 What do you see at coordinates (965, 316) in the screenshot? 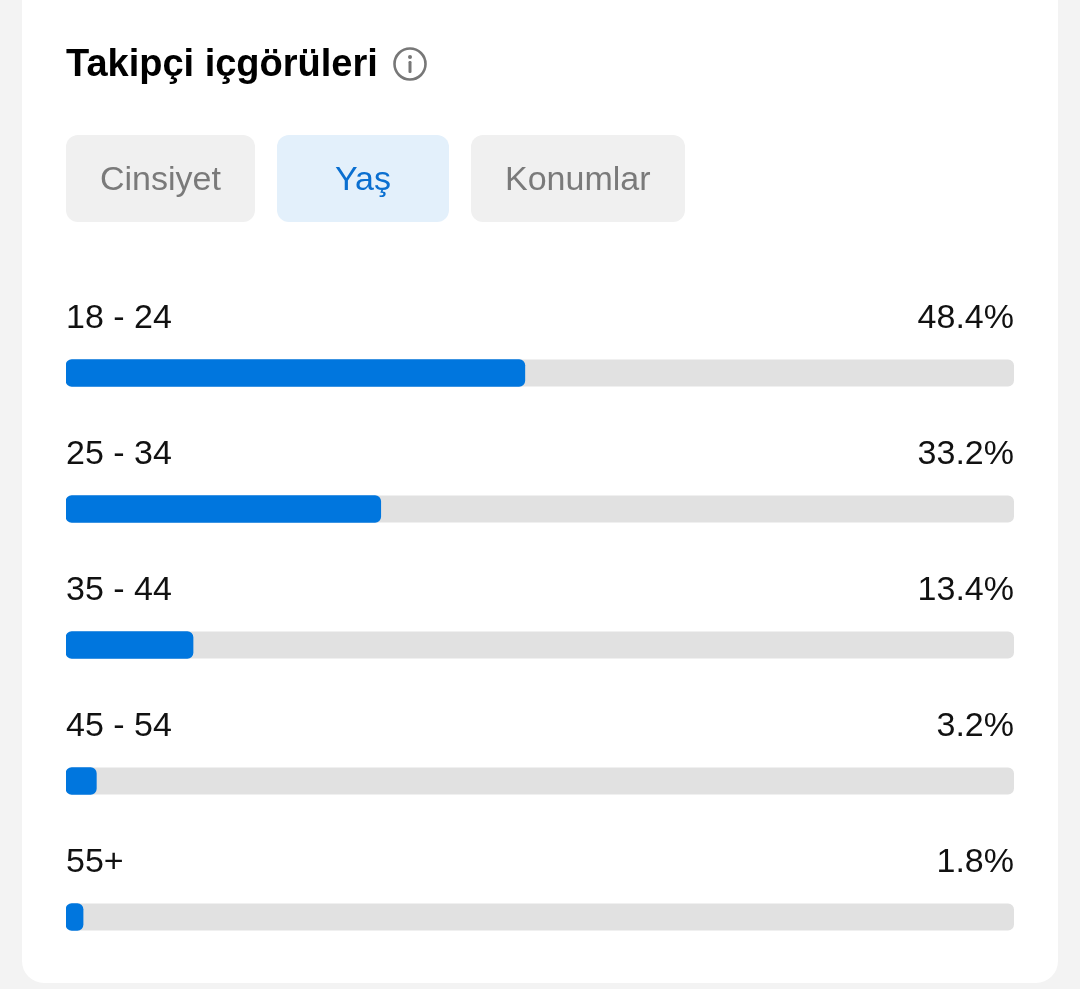
I see `data-label: 48.4%` at bounding box center [965, 316].